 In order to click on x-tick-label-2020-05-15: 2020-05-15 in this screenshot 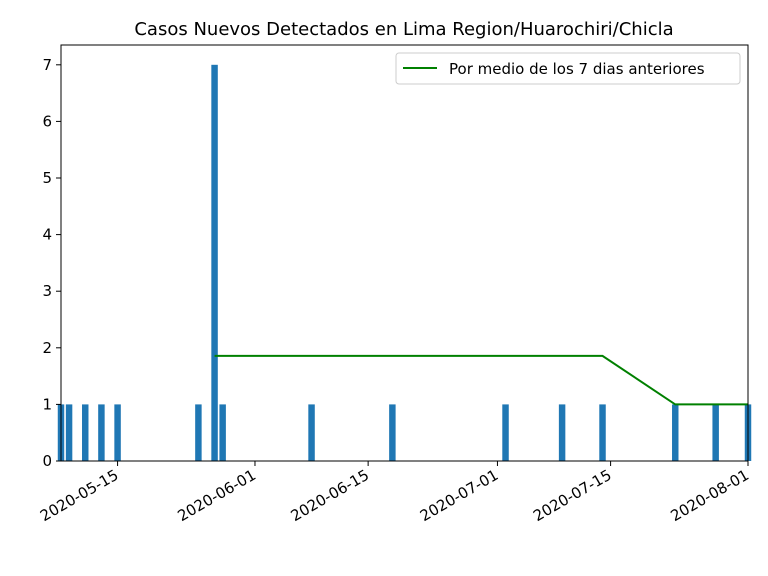, I will do `click(79, 495)`.